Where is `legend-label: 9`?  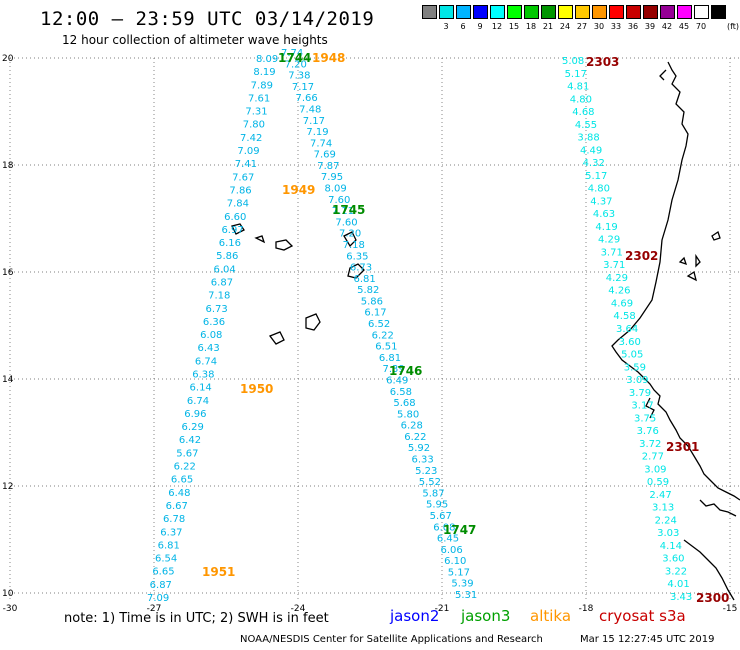
legend-label: 9 is located at coordinates (480, 26).